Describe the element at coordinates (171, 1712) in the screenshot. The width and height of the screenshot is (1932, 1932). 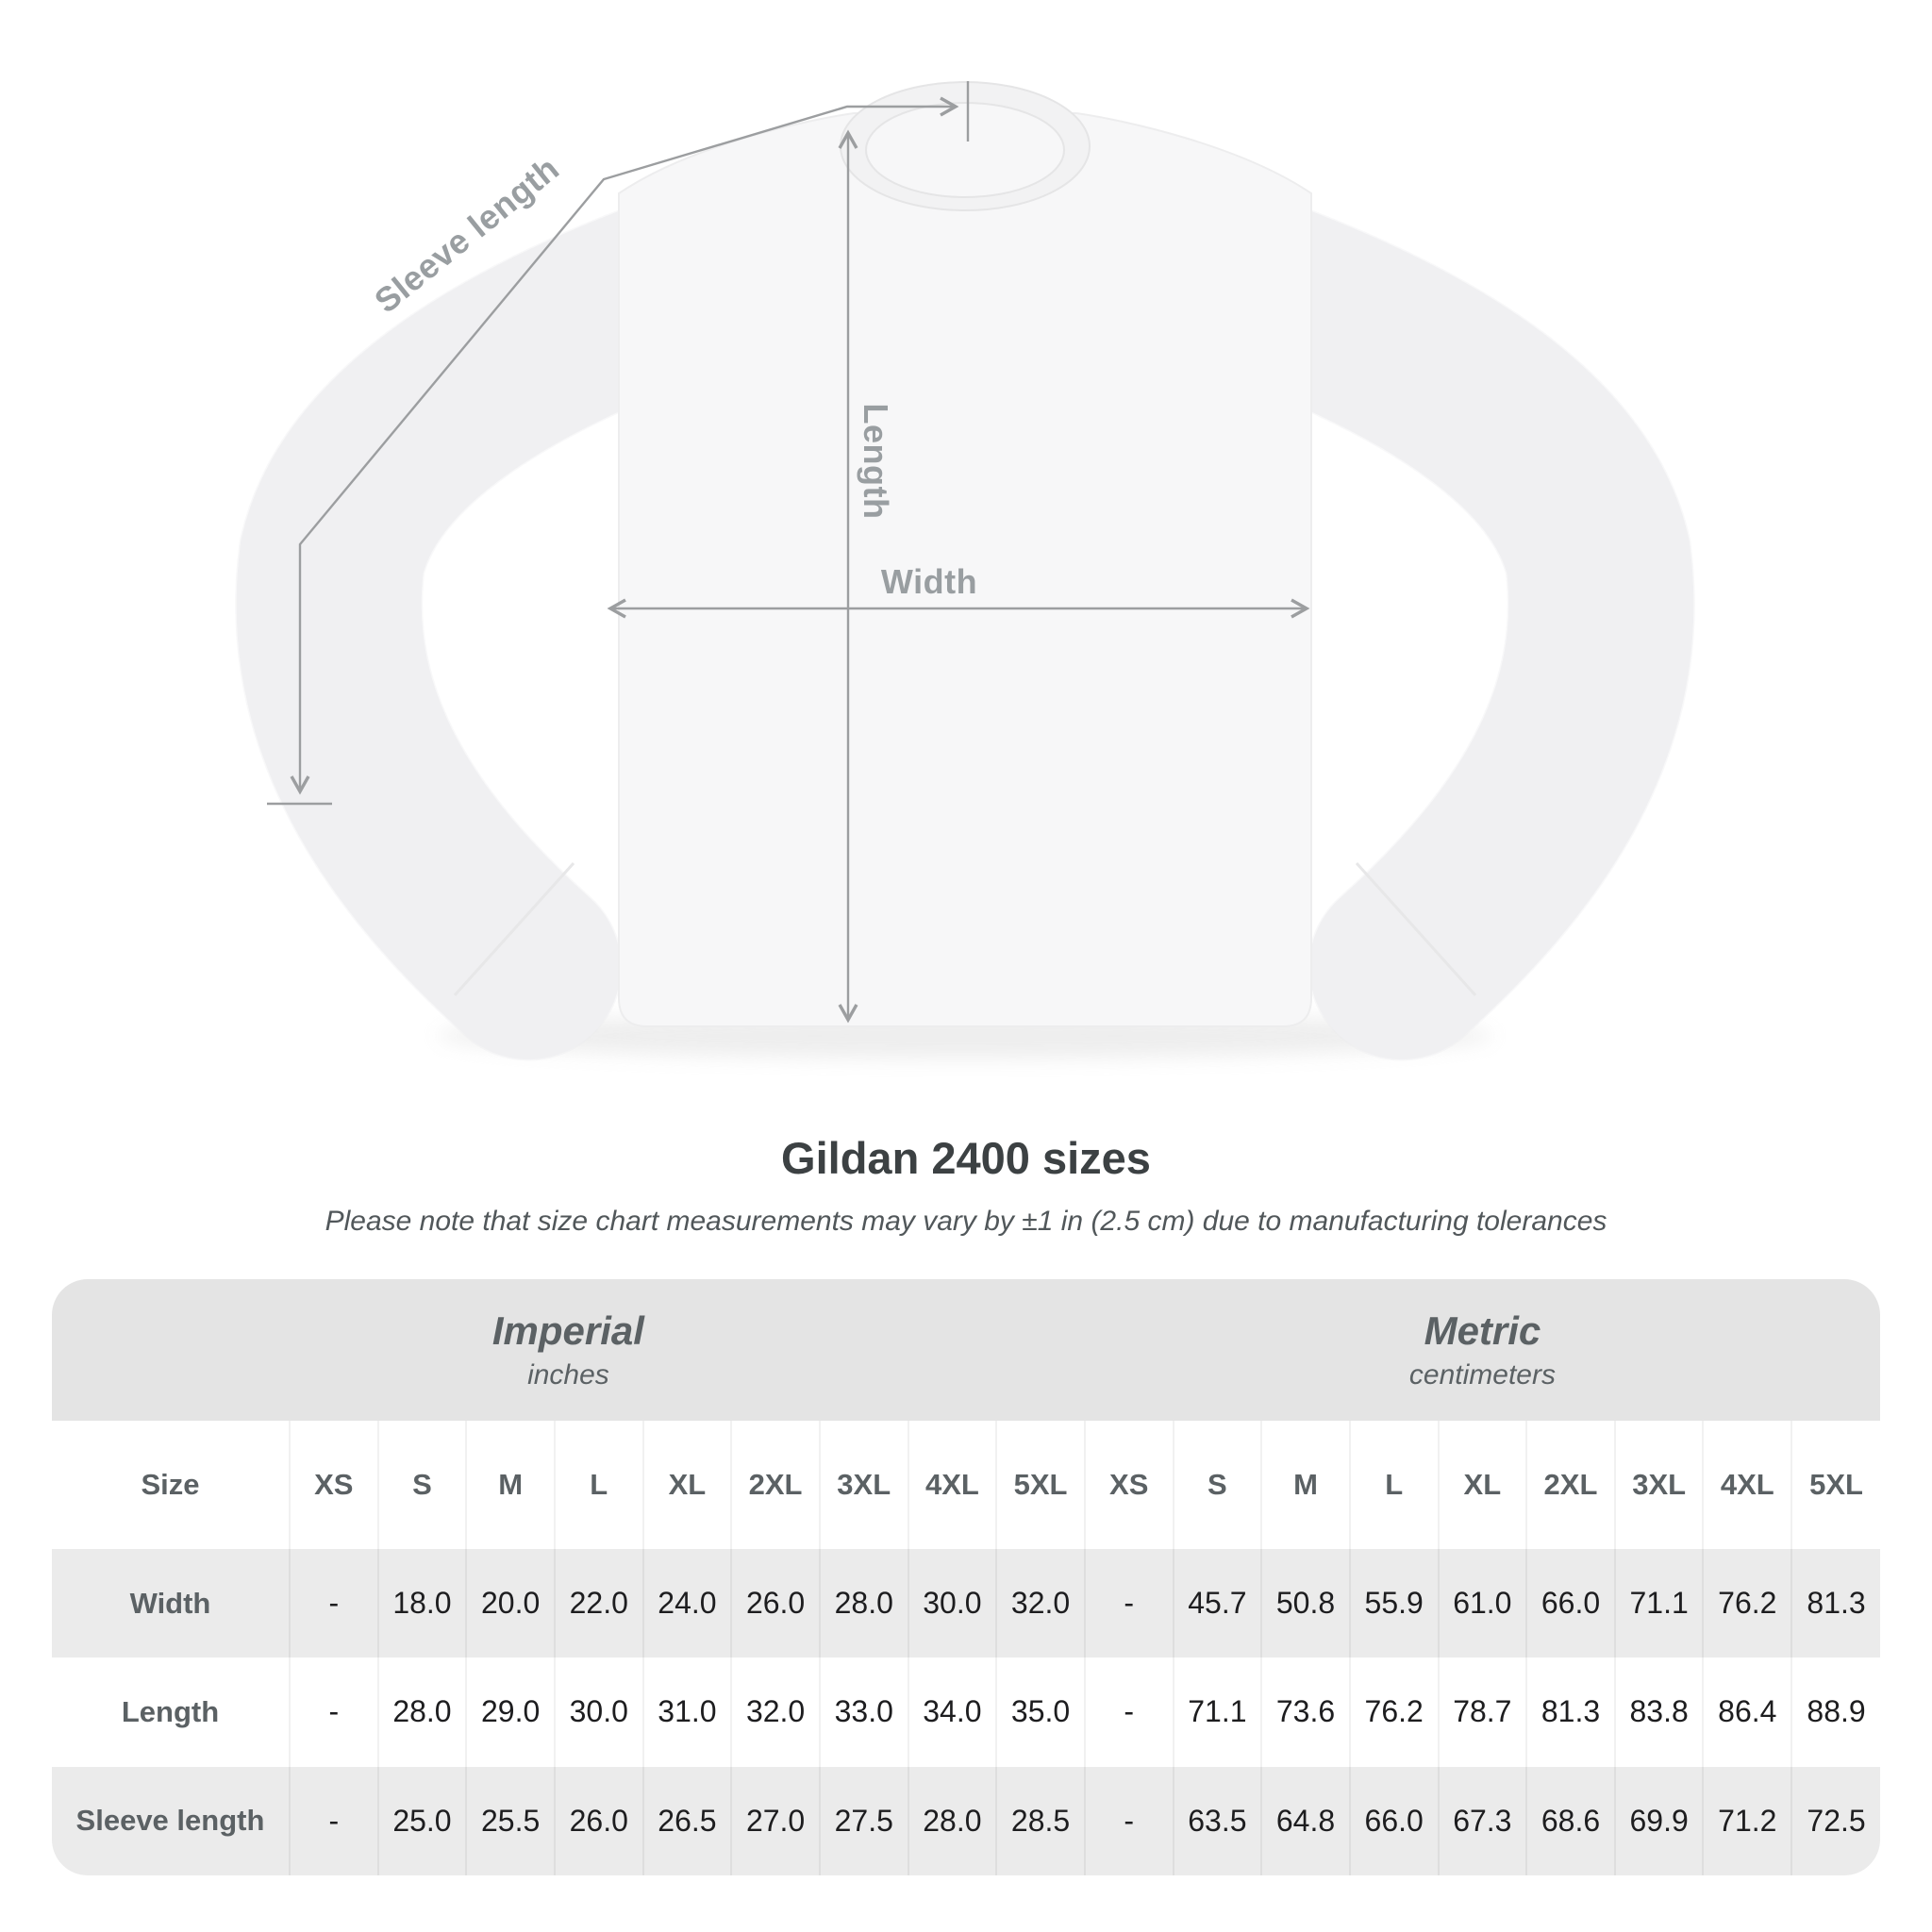
I see `row-label: Length` at that location.